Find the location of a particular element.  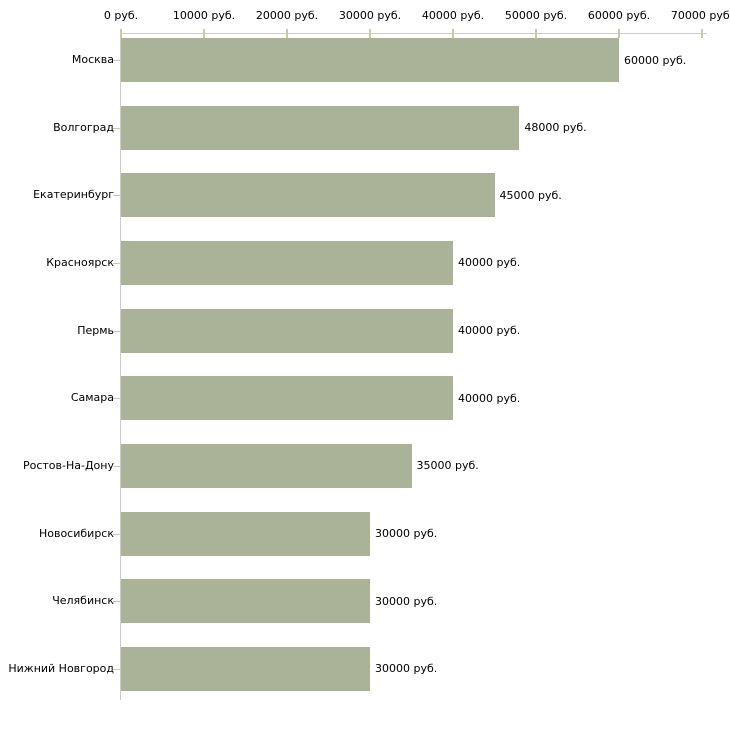

bar-row: Новосибирск 30000 руб. is located at coordinates (373, 542).